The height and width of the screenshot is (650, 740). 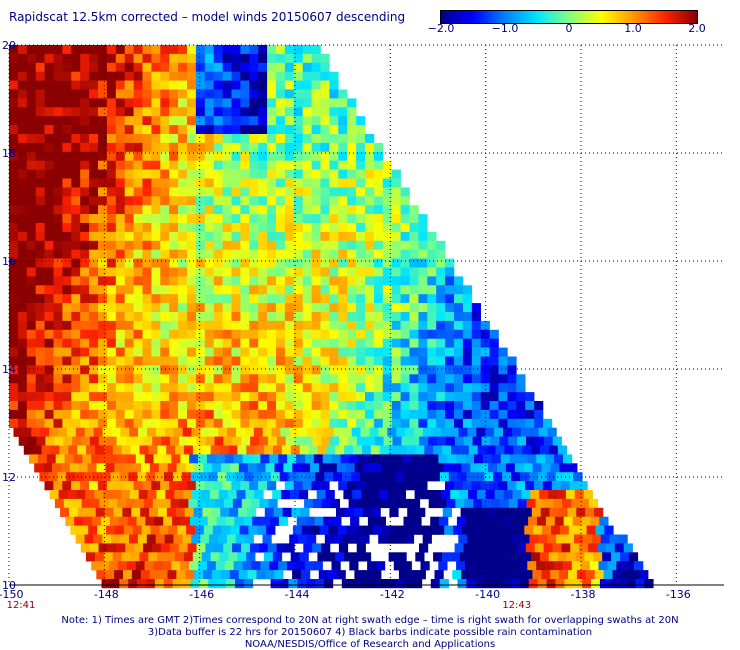 What do you see at coordinates (633, 28) in the screenshot?
I see `colorbar-label: 1.0` at bounding box center [633, 28].